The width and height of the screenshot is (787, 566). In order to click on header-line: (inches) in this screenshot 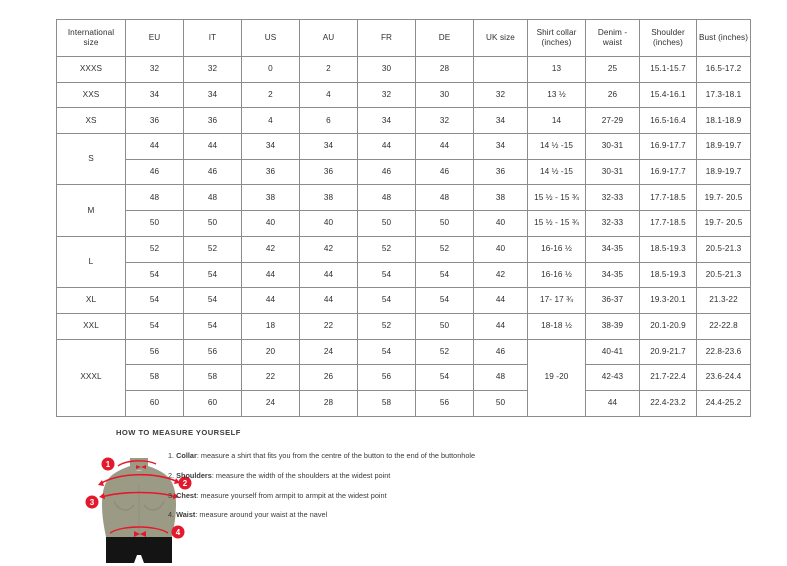, I will do `click(556, 42)`.